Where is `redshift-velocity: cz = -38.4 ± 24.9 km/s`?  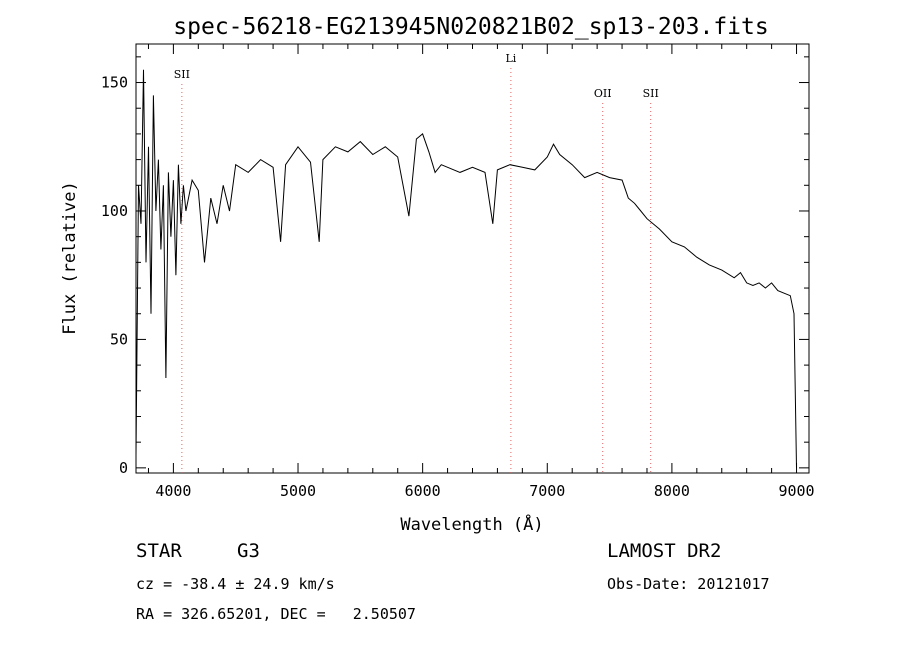 redshift-velocity: cz = -38.4 ± 24.9 km/s is located at coordinates (235, 584).